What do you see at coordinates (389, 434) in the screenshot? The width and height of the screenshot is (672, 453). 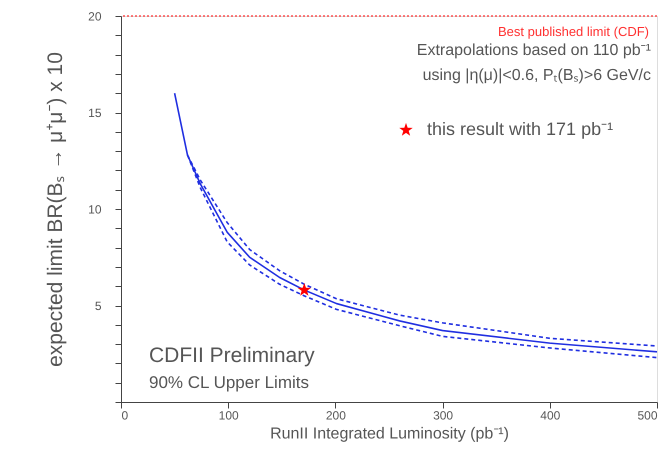 I see `x-axis-title: RunII Integrated Luminosity (pb⁻¹)` at bounding box center [389, 434].